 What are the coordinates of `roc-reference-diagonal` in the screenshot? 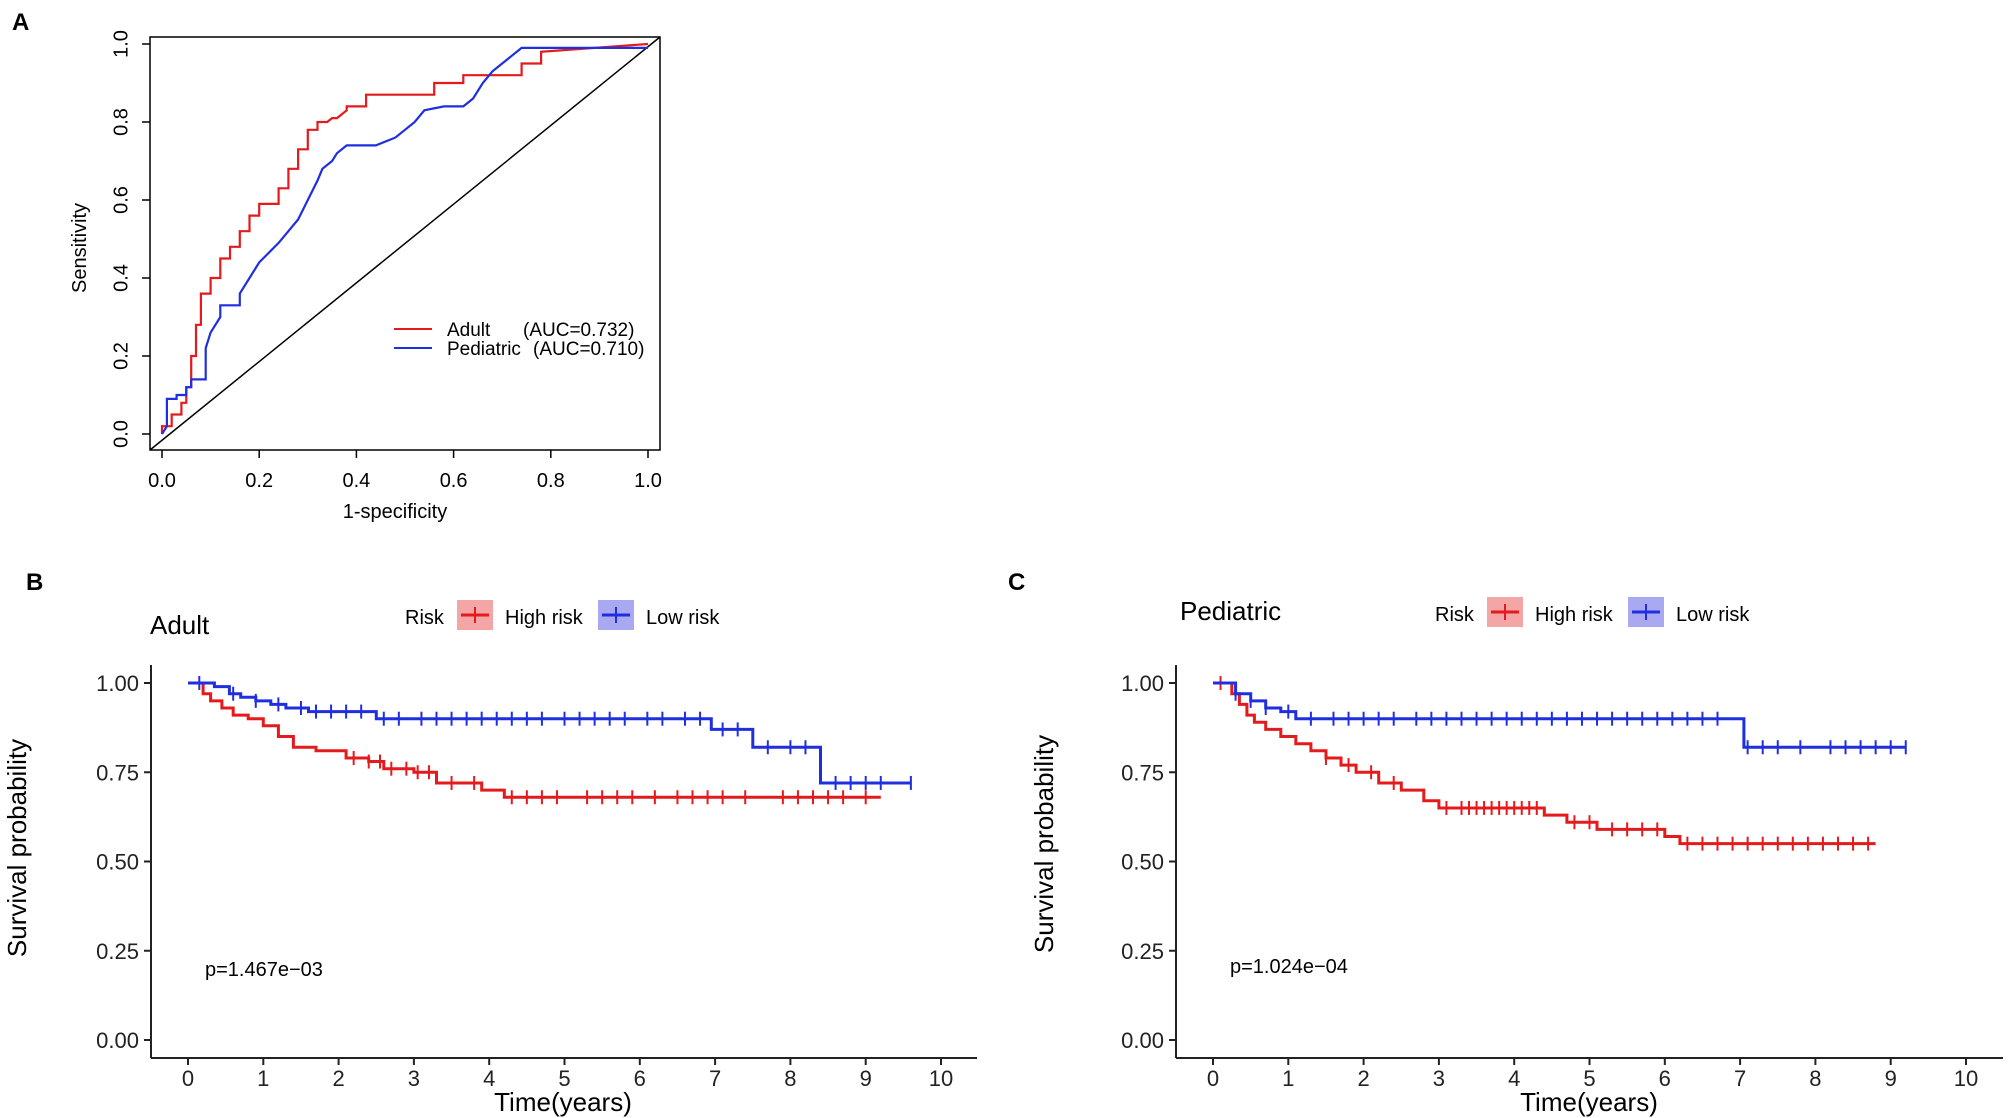 It's located at (405, 243).